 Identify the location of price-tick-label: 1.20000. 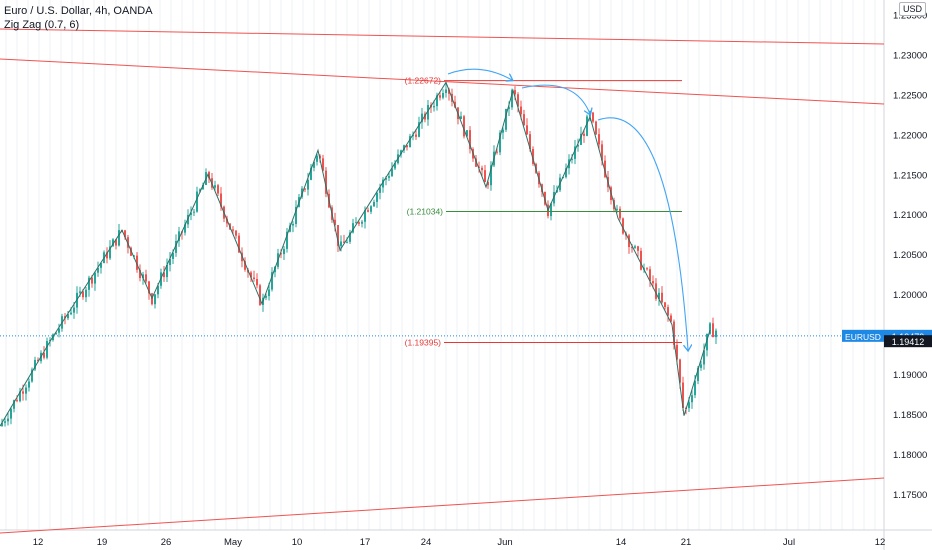
(910, 295).